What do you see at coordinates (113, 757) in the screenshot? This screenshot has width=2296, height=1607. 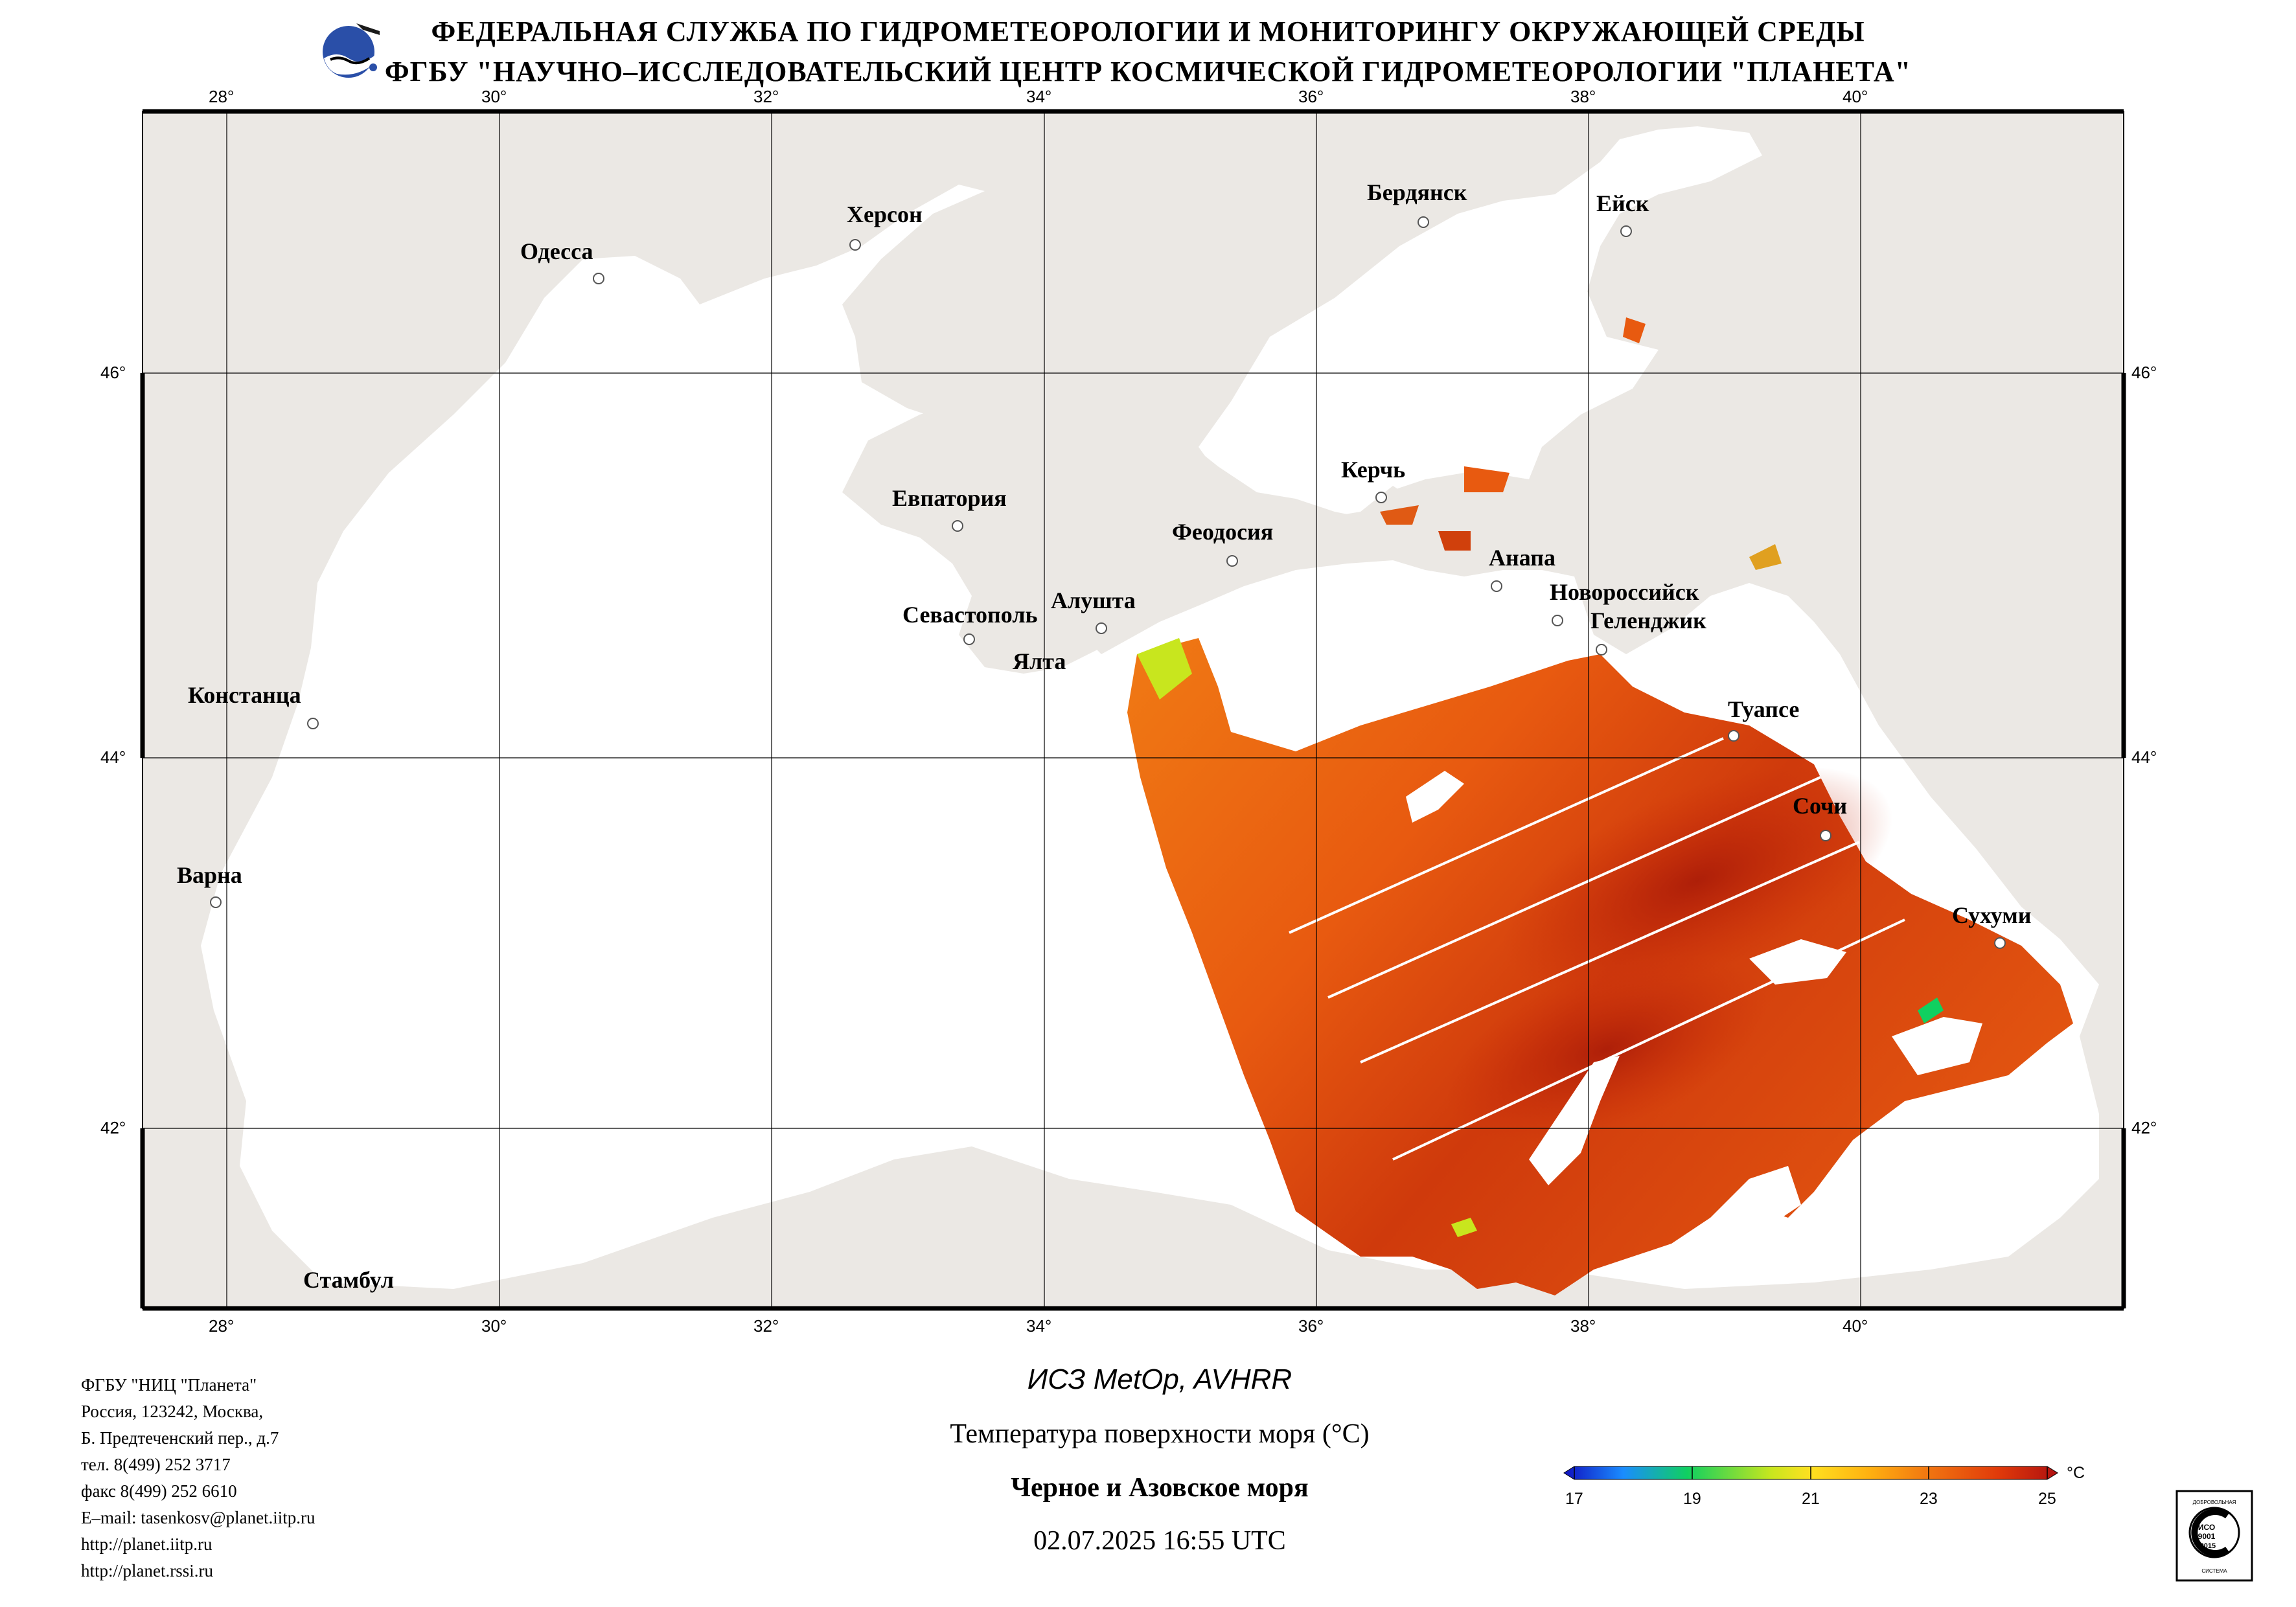 I see `lat-tick-44-left: 44°` at bounding box center [113, 757].